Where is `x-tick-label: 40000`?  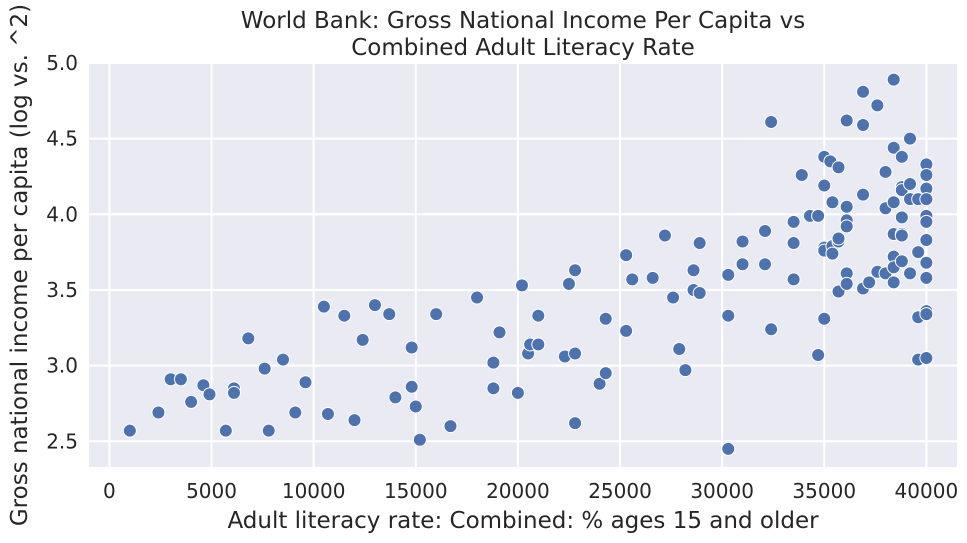 x-tick-label: 40000 is located at coordinates (927, 491).